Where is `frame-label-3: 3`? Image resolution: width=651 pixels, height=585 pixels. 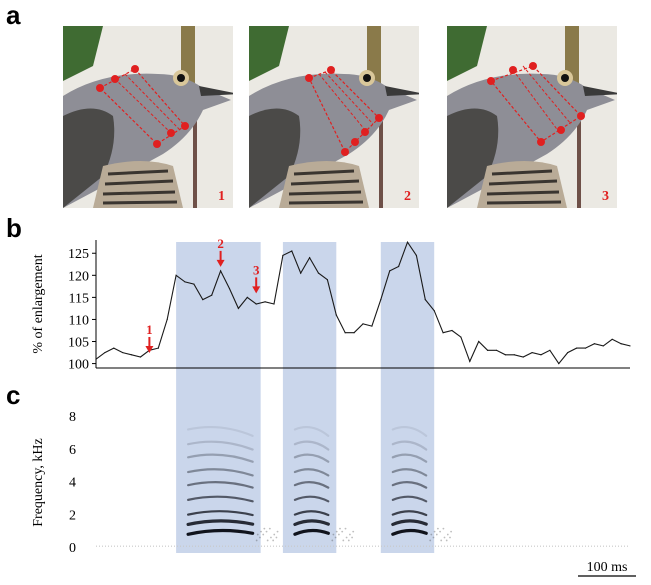 frame-label-3: 3 is located at coordinates (605, 196).